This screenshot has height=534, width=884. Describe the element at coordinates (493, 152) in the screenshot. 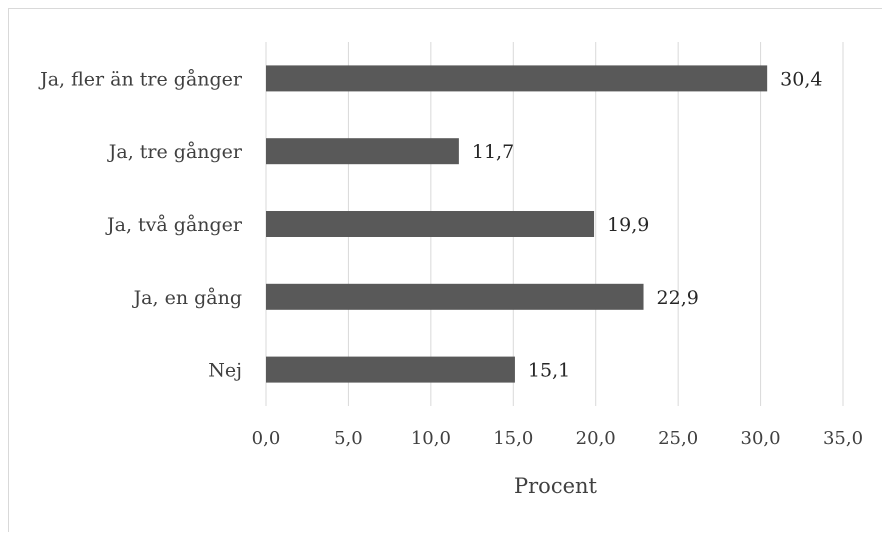

I see `data-label: 11,7` at that location.